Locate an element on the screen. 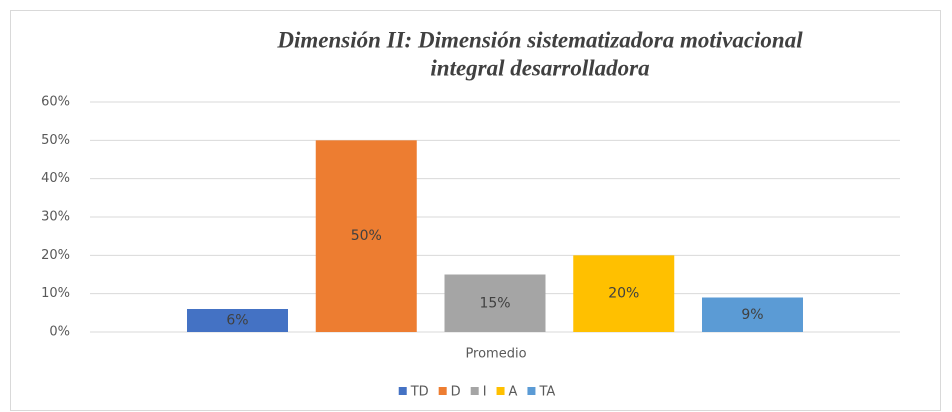 The image size is (952, 412). data-label: 20% is located at coordinates (623, 294).